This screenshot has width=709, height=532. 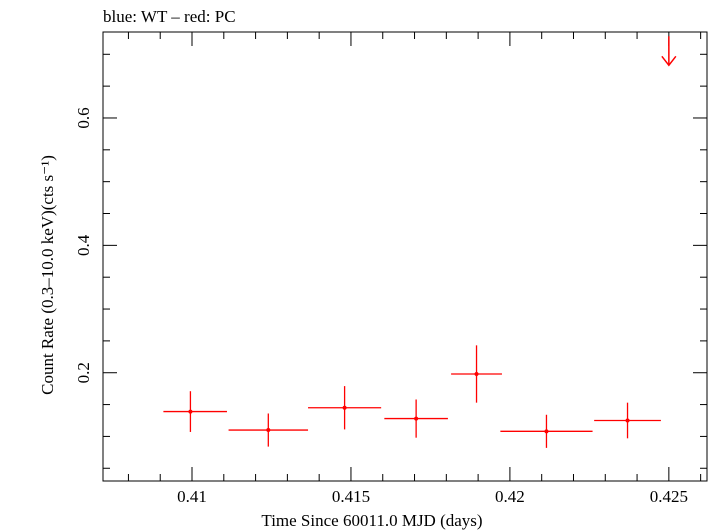 What do you see at coordinates (669, 51) in the screenshot?
I see `upper-limit` at bounding box center [669, 51].